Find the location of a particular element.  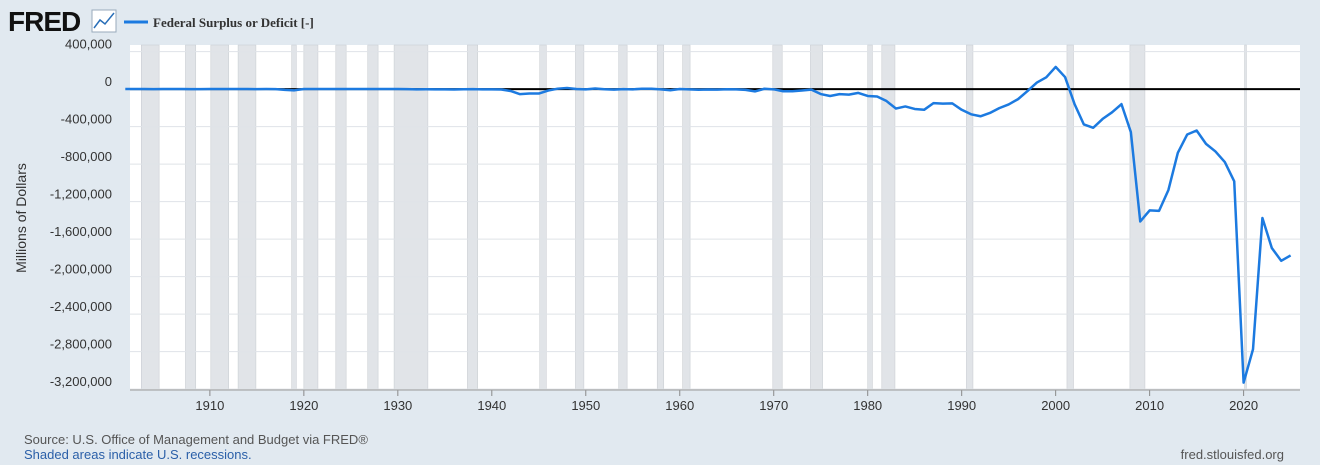

x-tick-label: 1970 is located at coordinates (773, 405).